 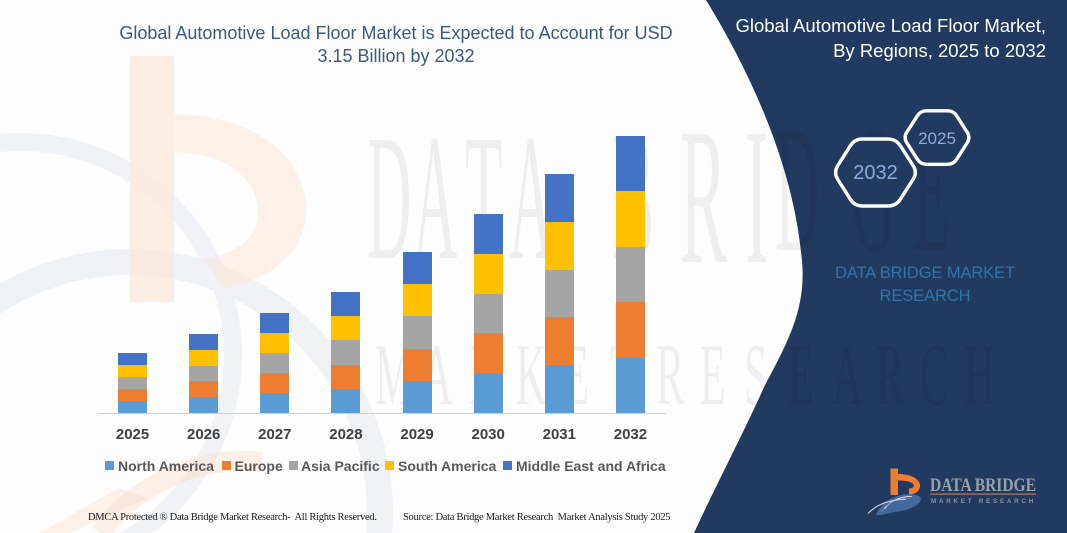 What do you see at coordinates (983, 485) in the screenshot?
I see `svg-text: DATA BRIDGE` at bounding box center [983, 485].